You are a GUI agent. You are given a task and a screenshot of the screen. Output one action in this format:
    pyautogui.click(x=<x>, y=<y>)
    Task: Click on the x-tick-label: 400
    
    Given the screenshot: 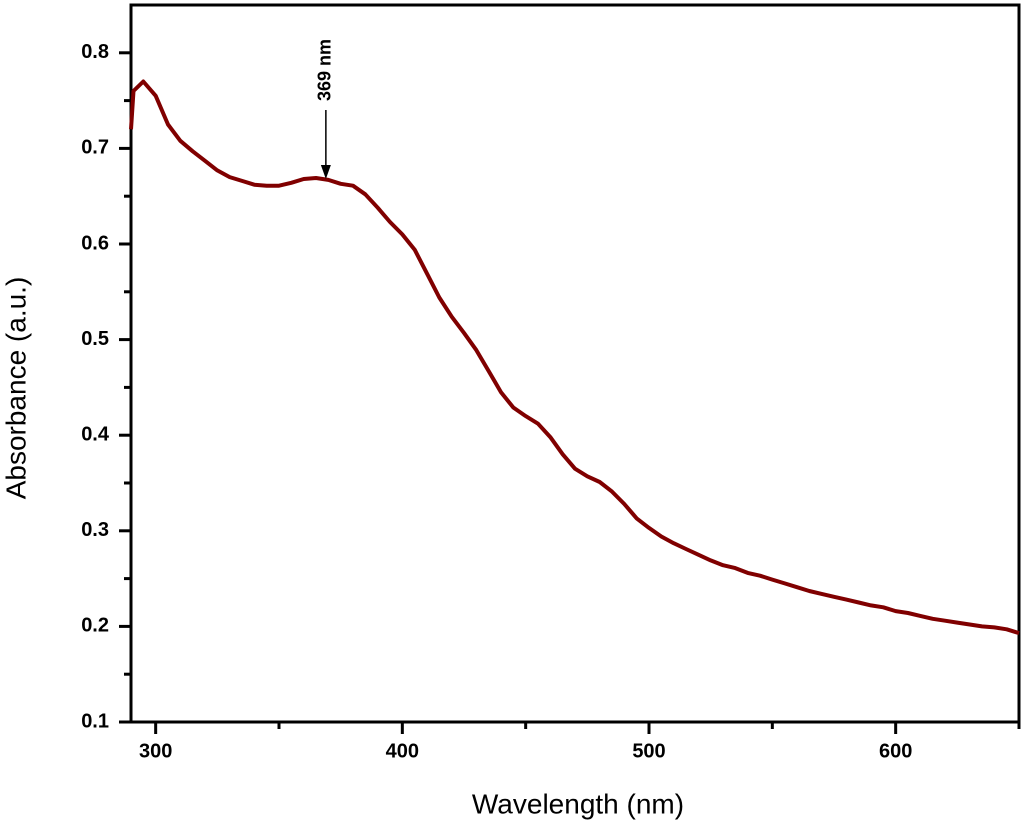 What is the action you would take?
    pyautogui.click(x=402, y=751)
    